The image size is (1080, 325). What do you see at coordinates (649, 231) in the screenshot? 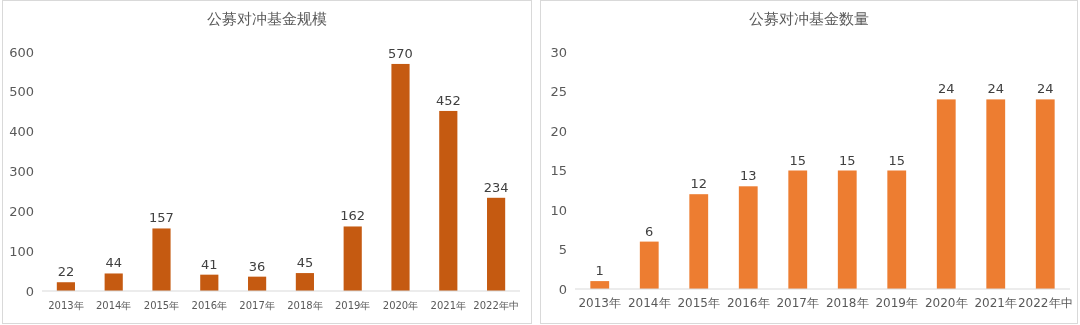
I see `data-label: 6` at bounding box center [649, 231].